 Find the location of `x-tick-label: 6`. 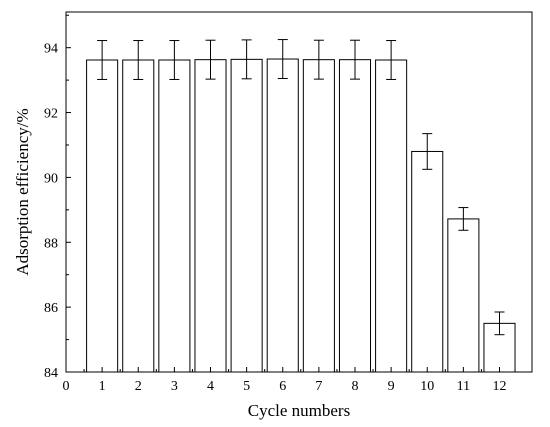

x-tick-label: 6 is located at coordinates (282, 386).